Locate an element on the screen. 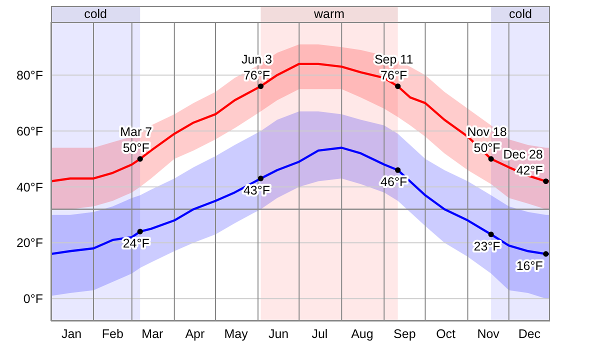  x-tick-label: Aug is located at coordinates (362, 333).